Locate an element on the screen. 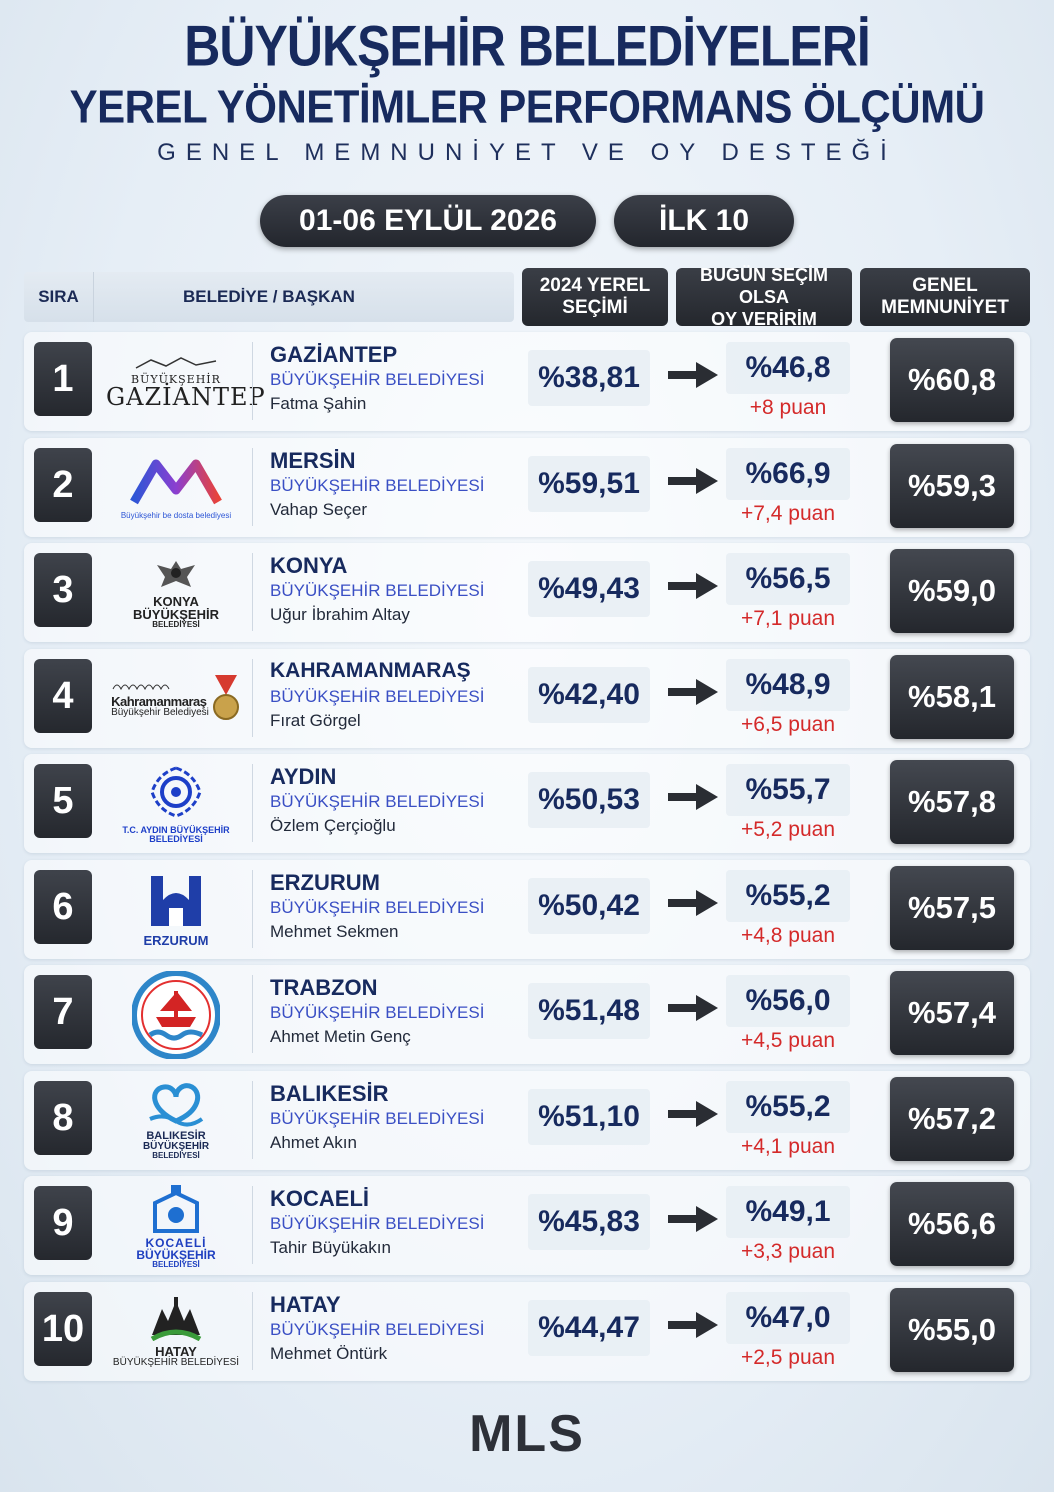  mayor-name: Ahmet Akın is located at coordinates (313, 1142).